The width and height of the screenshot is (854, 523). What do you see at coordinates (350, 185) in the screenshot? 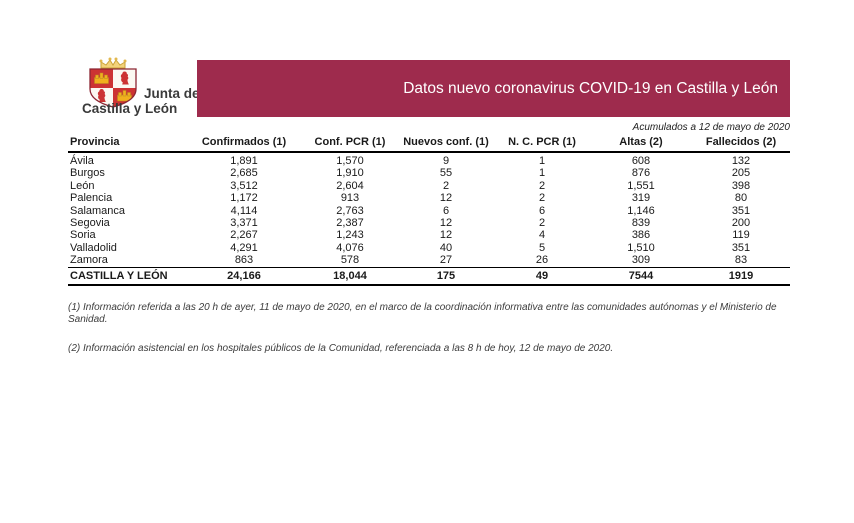
I see `value-cell: 2,604` at bounding box center [350, 185].